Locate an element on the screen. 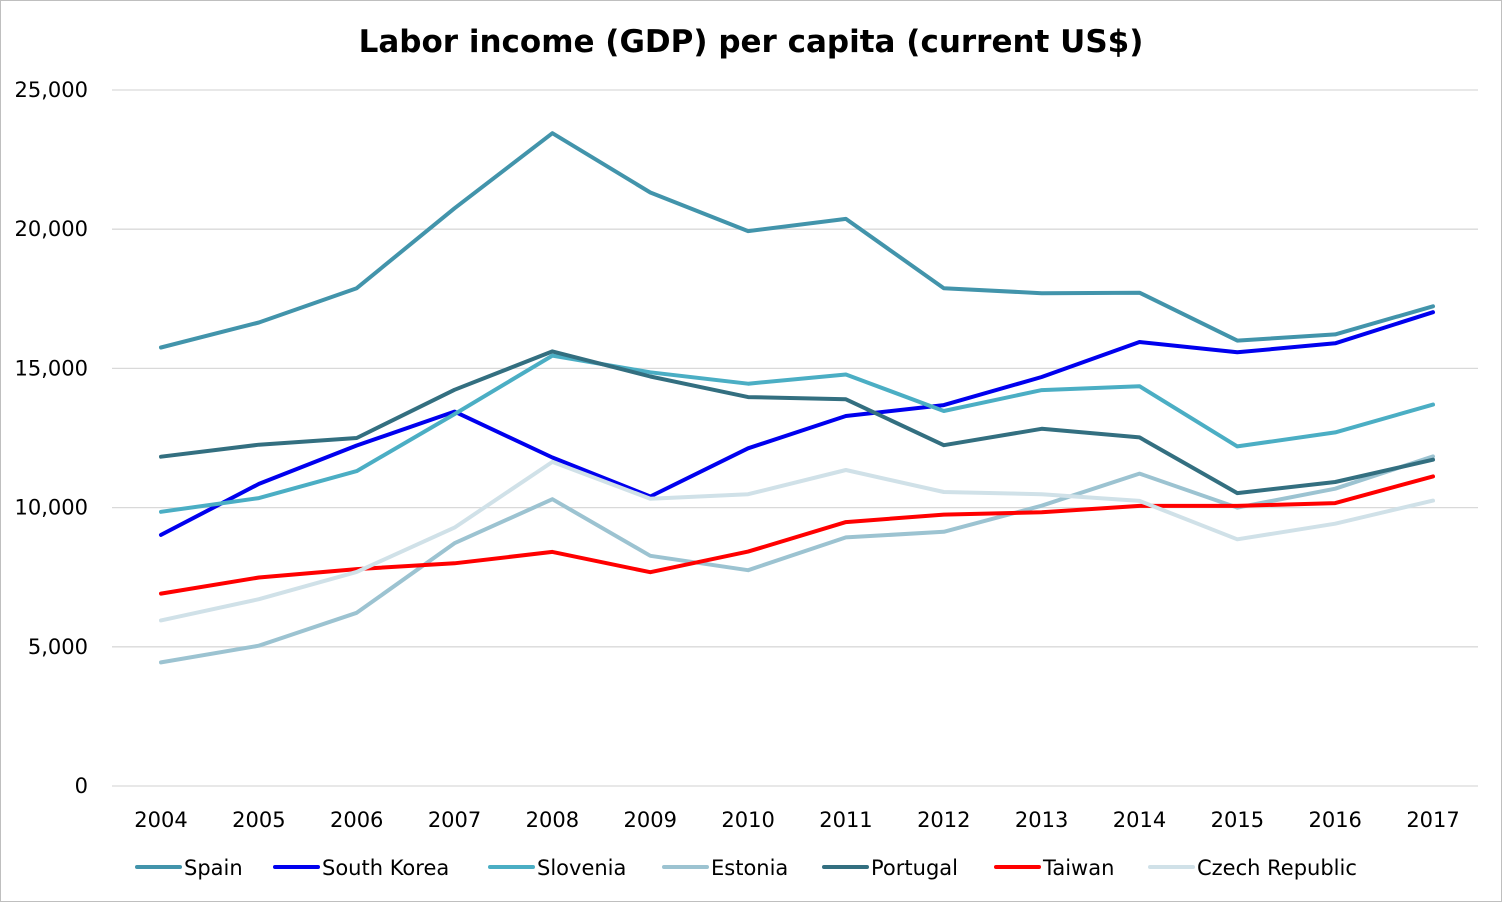  legend-label-czech-republic: Czech Republic is located at coordinates (1277, 868).